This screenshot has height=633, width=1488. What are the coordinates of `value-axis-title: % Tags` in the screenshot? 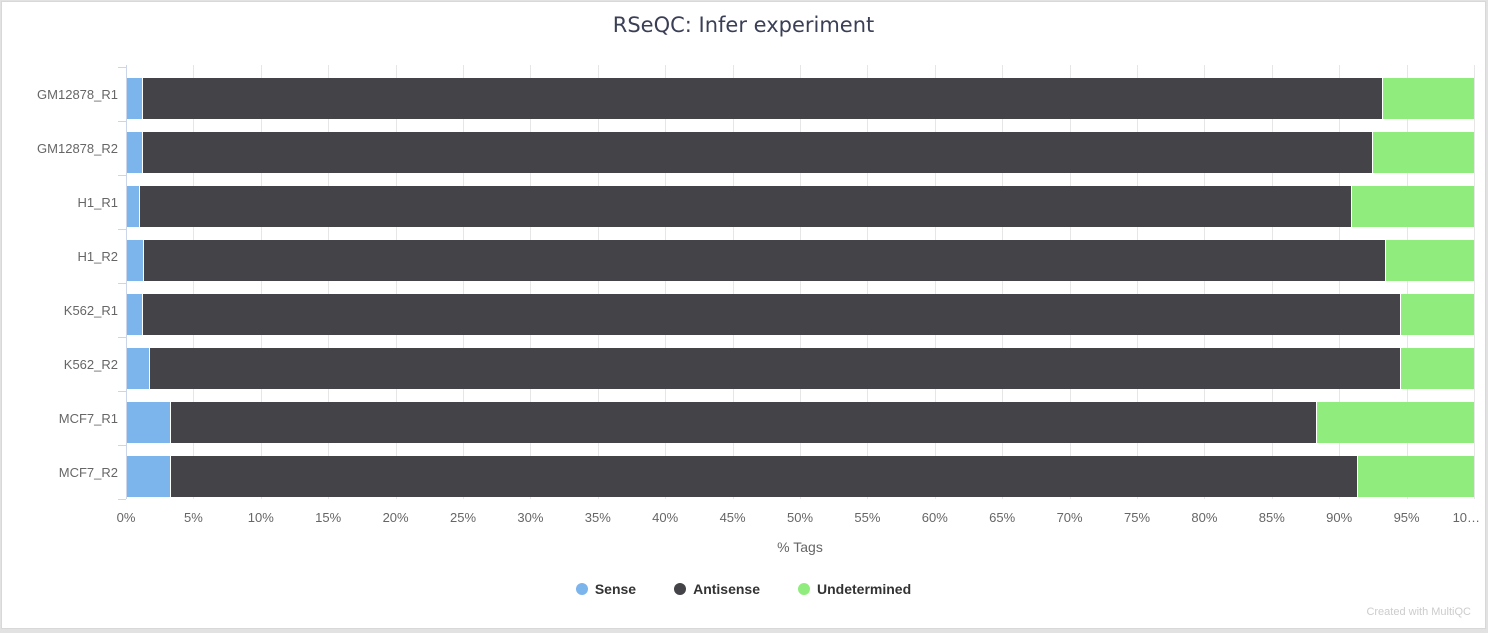 It's located at (800, 547).